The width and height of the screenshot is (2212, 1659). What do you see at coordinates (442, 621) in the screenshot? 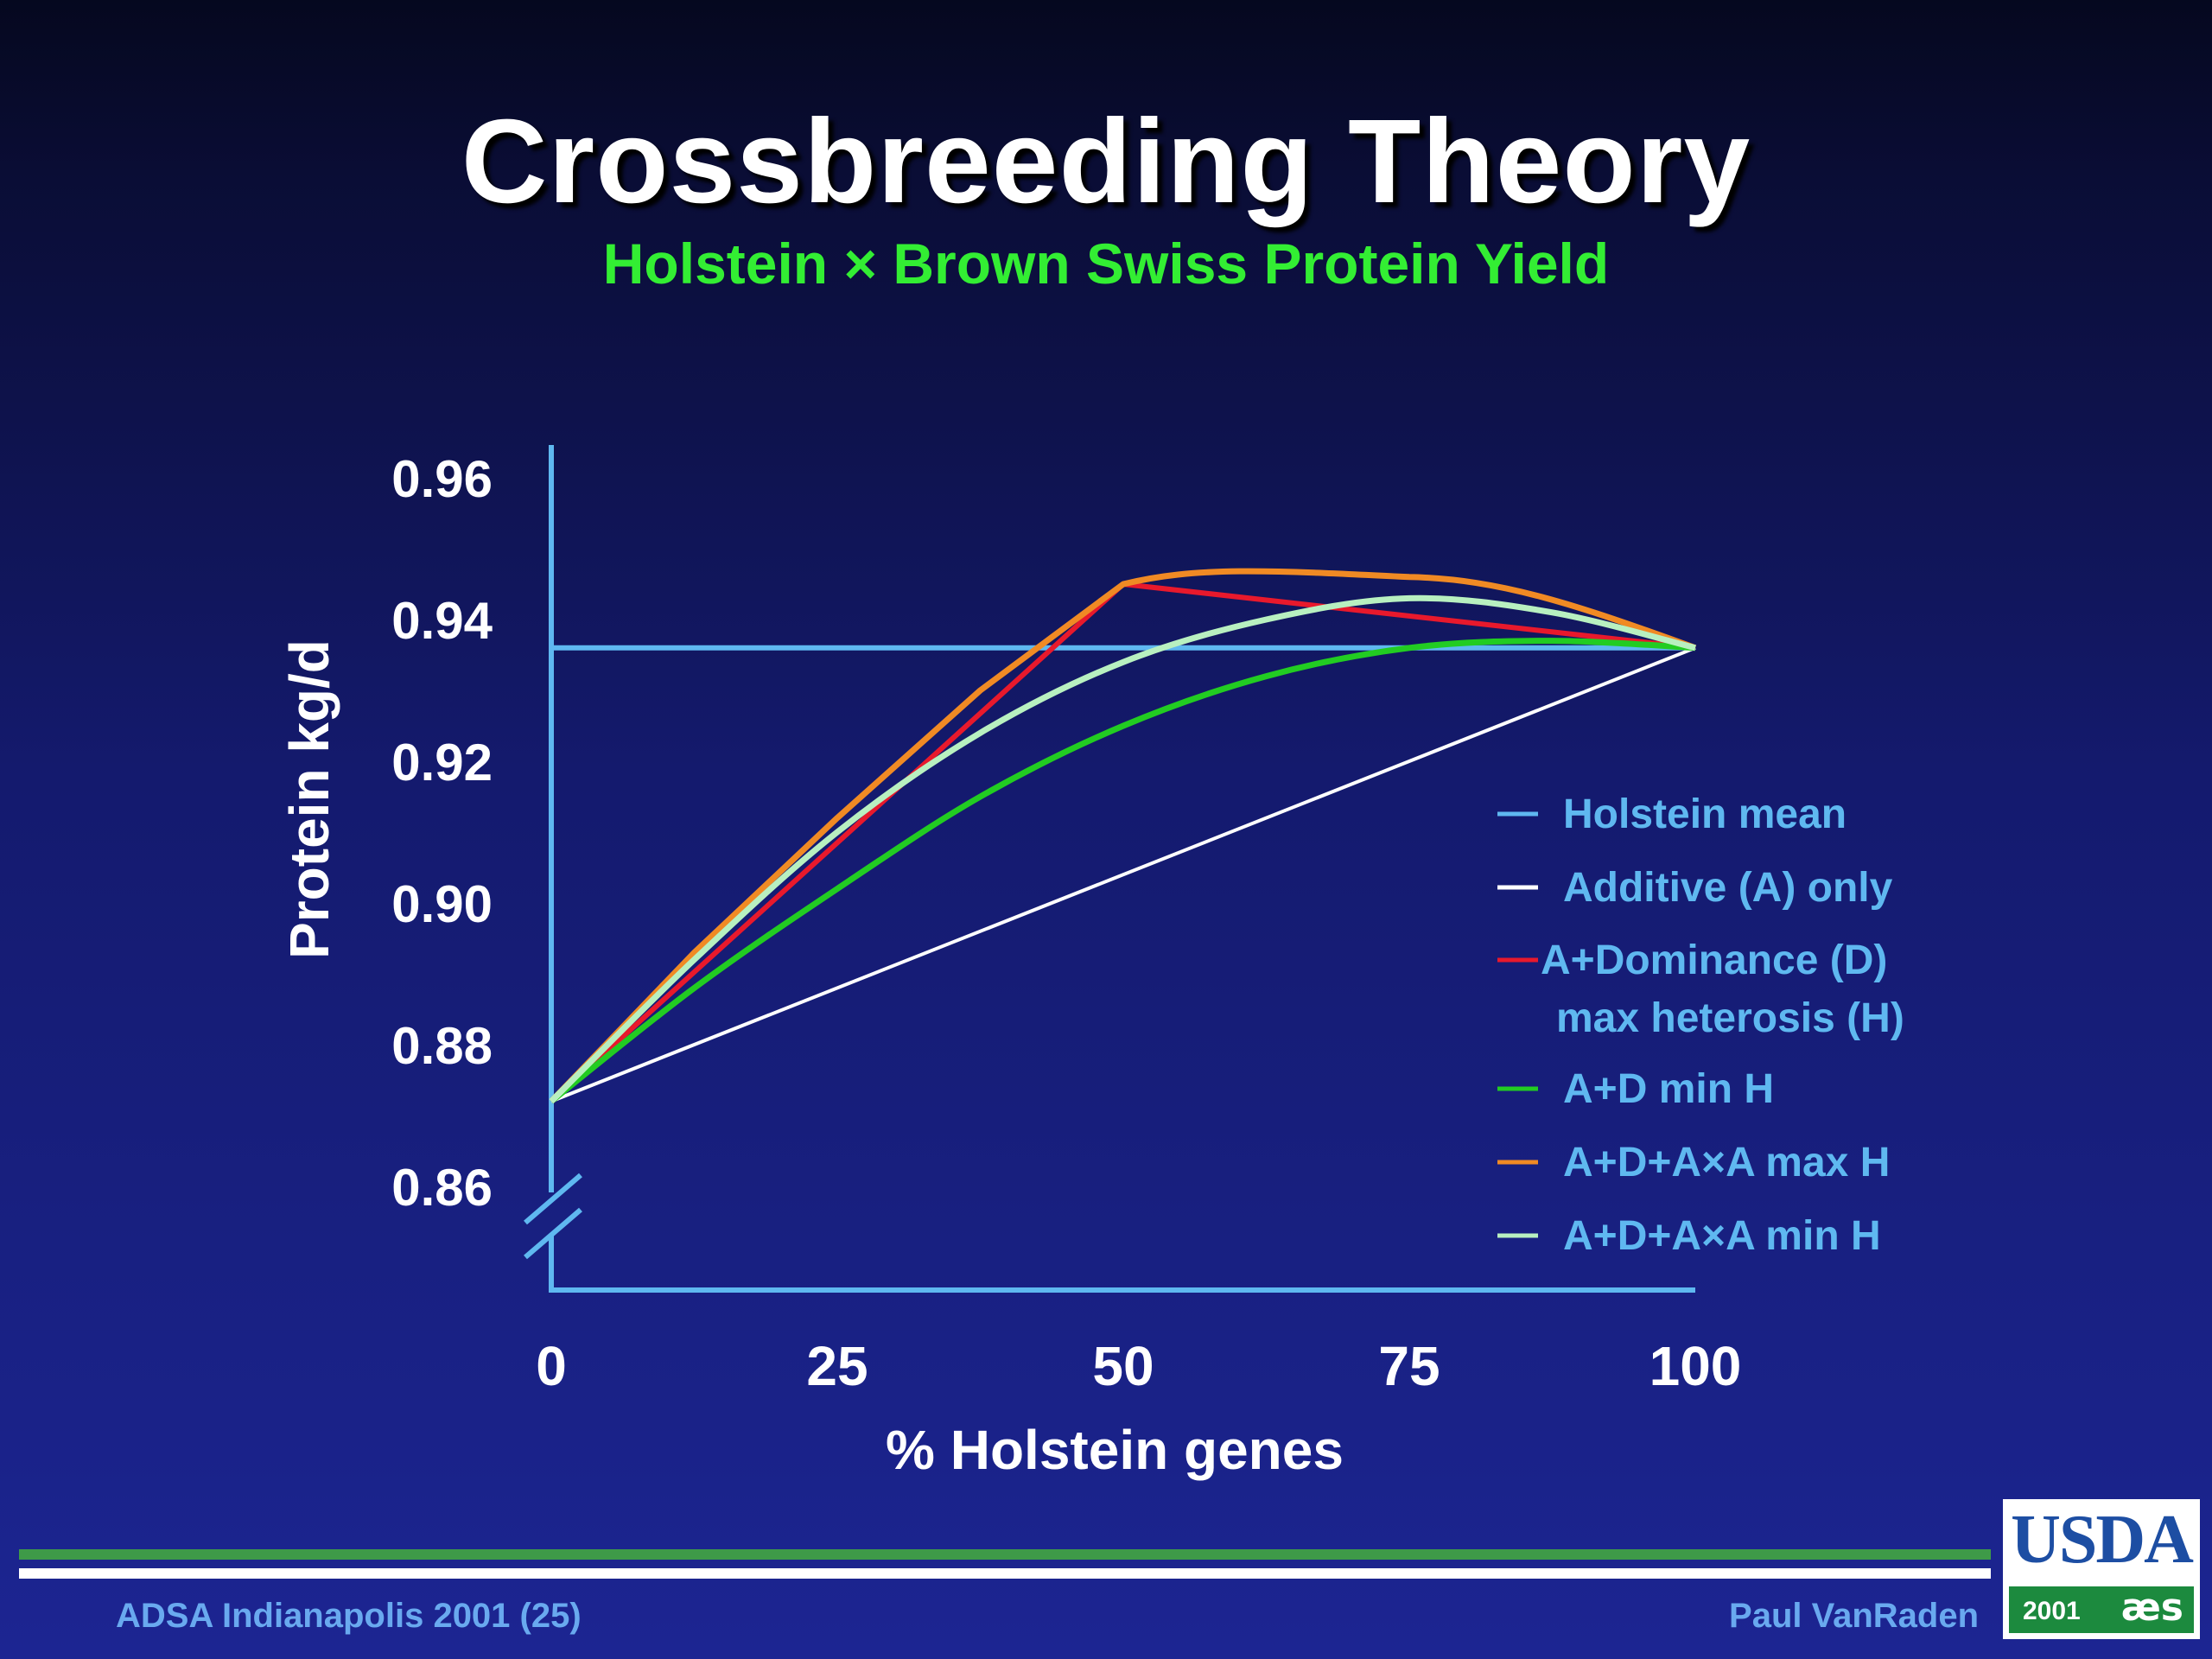
I see `y-tick-label: 0.94` at bounding box center [442, 621].